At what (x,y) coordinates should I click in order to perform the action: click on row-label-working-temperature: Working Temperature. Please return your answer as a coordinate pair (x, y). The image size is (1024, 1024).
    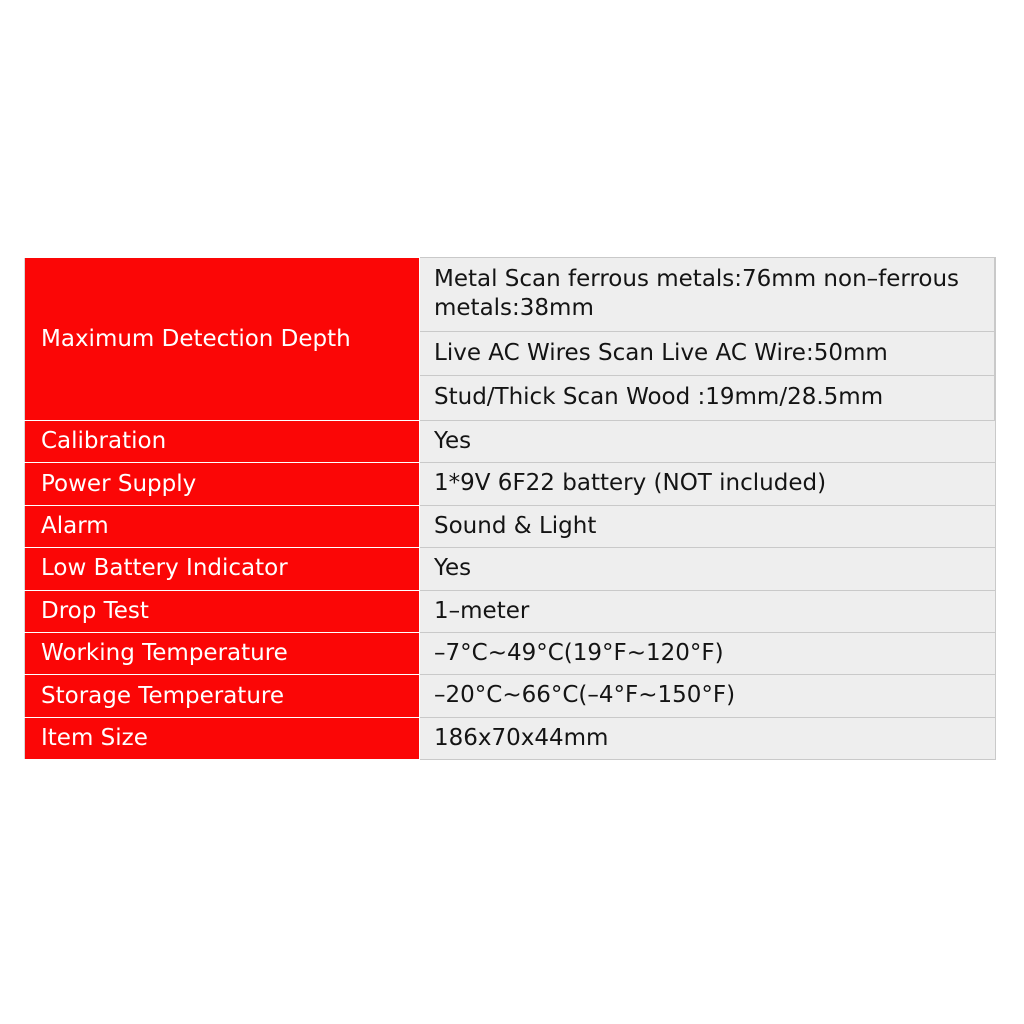
    Looking at the image, I should click on (222, 653).